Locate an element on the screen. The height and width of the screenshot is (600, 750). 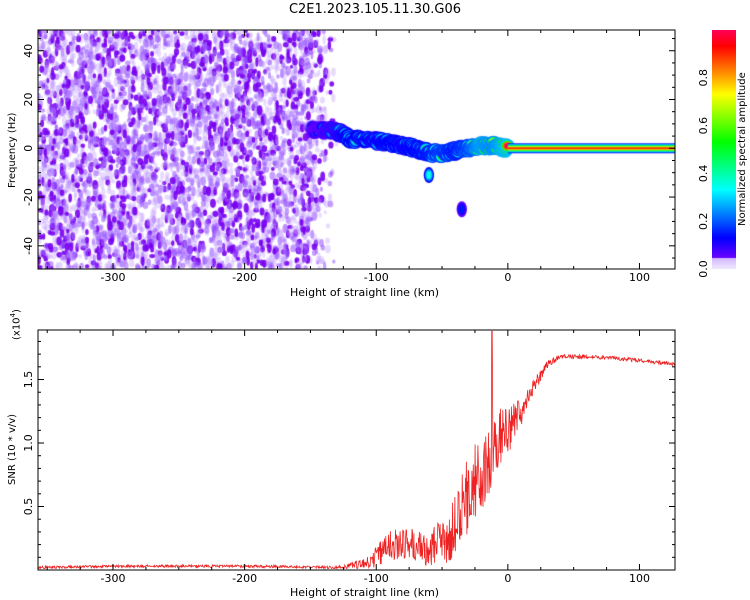
y-tick-label: 0 is located at coordinates (28, 148).